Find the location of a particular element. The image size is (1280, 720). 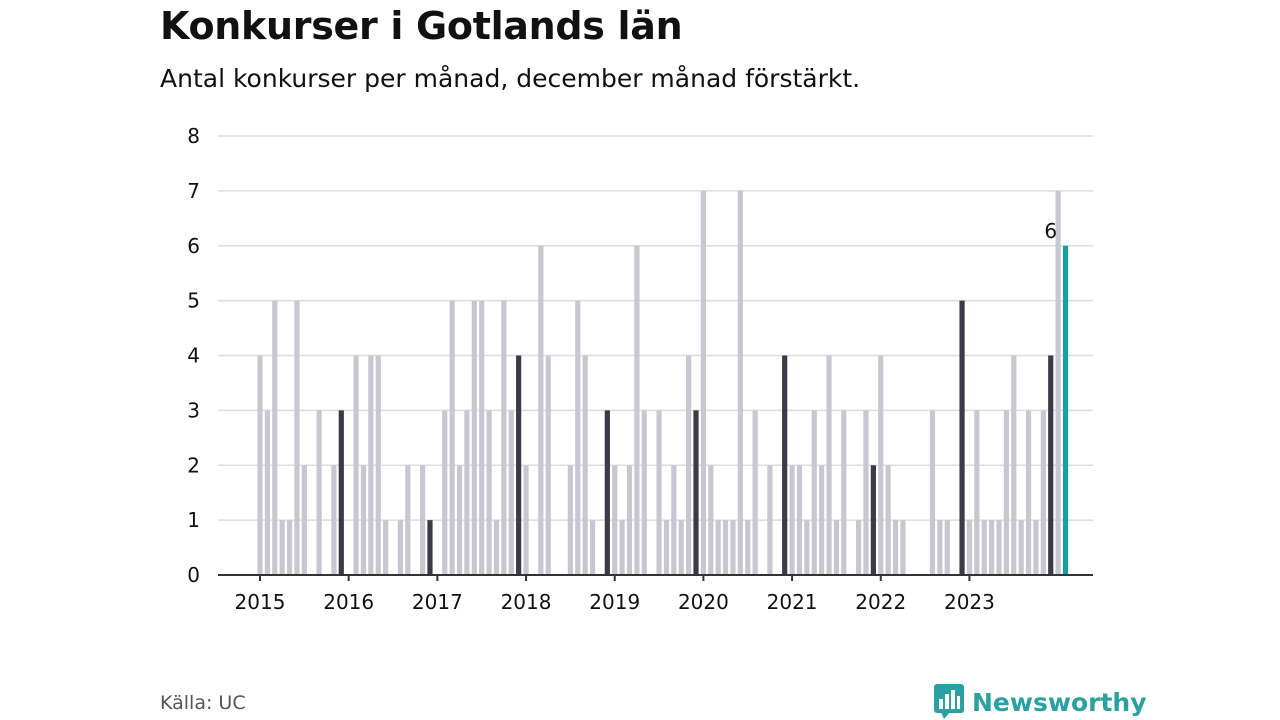

y-tick-label: 2 is located at coordinates (193, 465).